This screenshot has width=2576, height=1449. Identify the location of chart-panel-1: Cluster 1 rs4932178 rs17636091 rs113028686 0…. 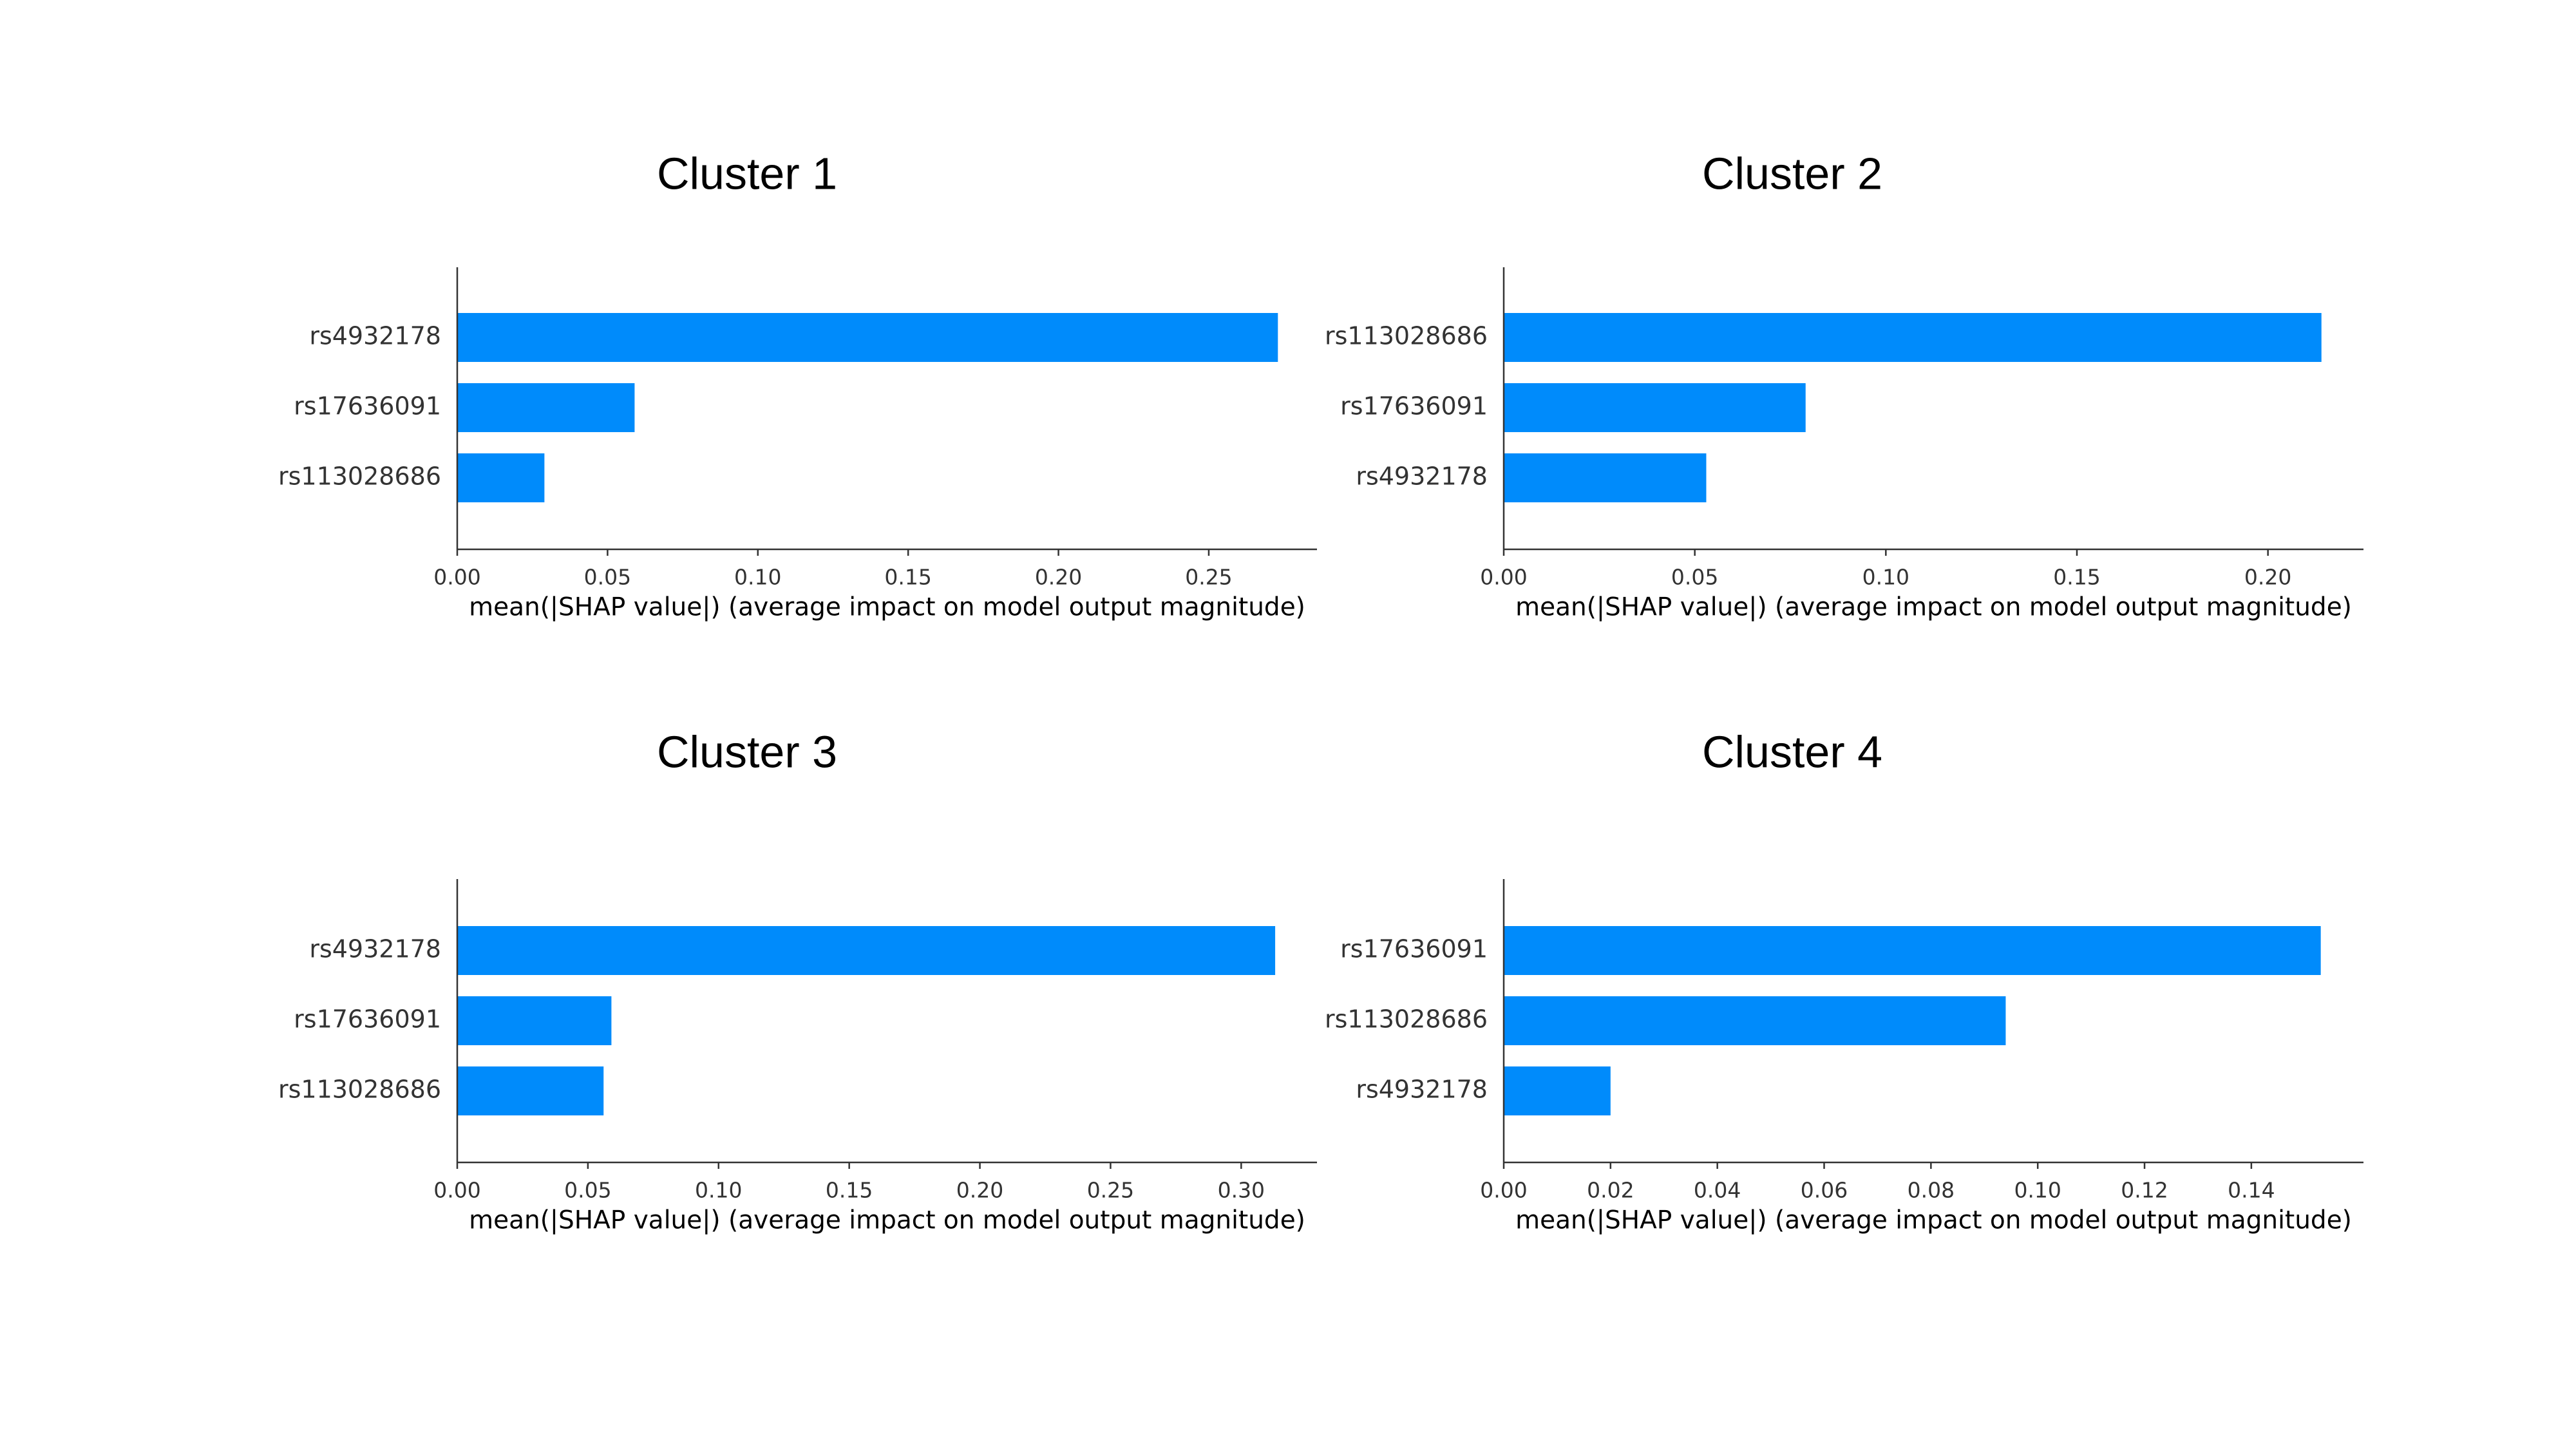
(797, 385).